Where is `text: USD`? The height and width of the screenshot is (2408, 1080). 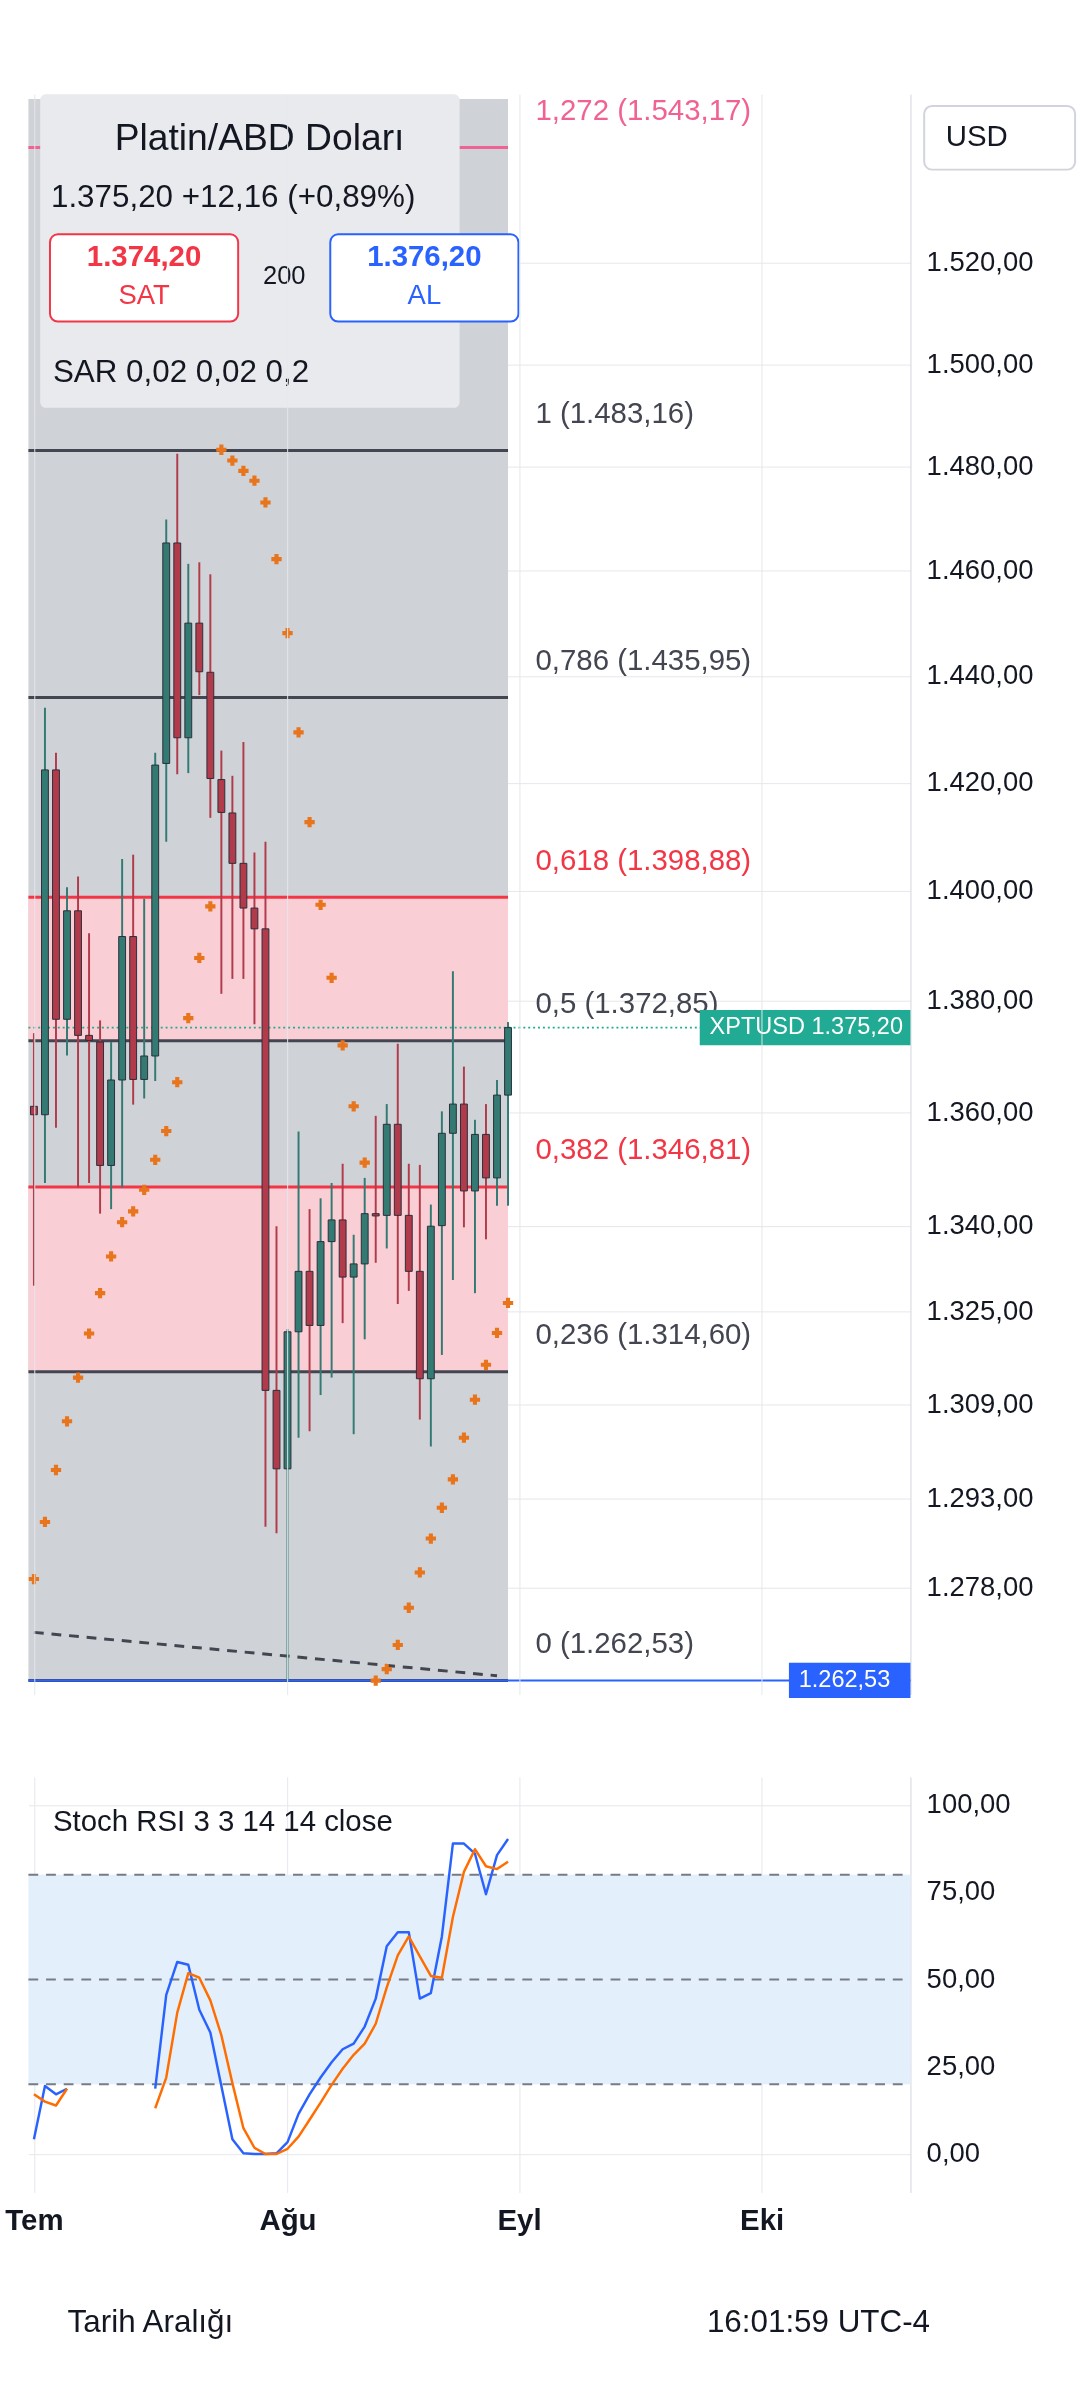 text: USD is located at coordinates (976, 136).